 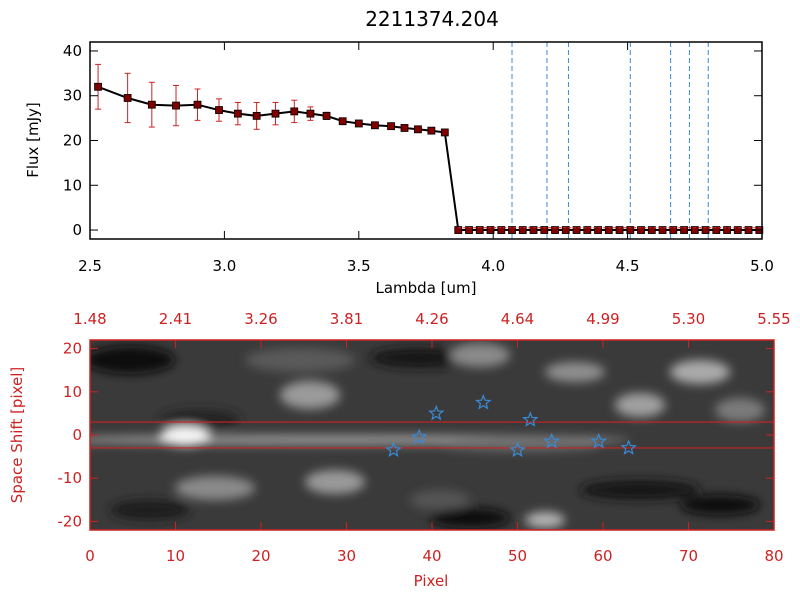 I want to click on bottom-y-axis-label: Space Shift [pixel], so click(x=17, y=435).